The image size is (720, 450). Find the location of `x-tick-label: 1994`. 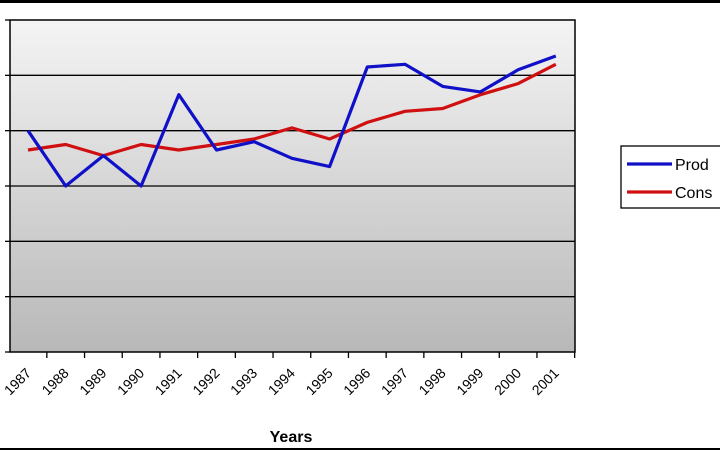

x-tick-label: 1994 is located at coordinates (281, 381).